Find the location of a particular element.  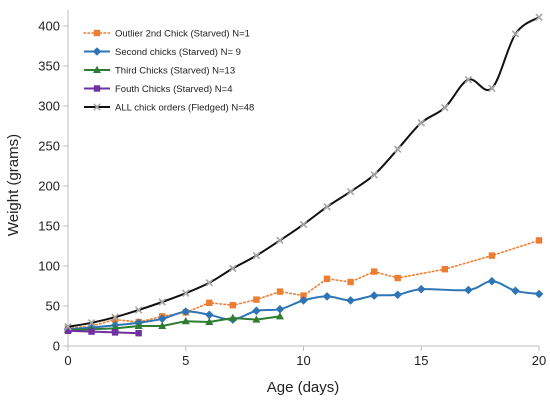

x-tick-label: 0 is located at coordinates (67, 360).